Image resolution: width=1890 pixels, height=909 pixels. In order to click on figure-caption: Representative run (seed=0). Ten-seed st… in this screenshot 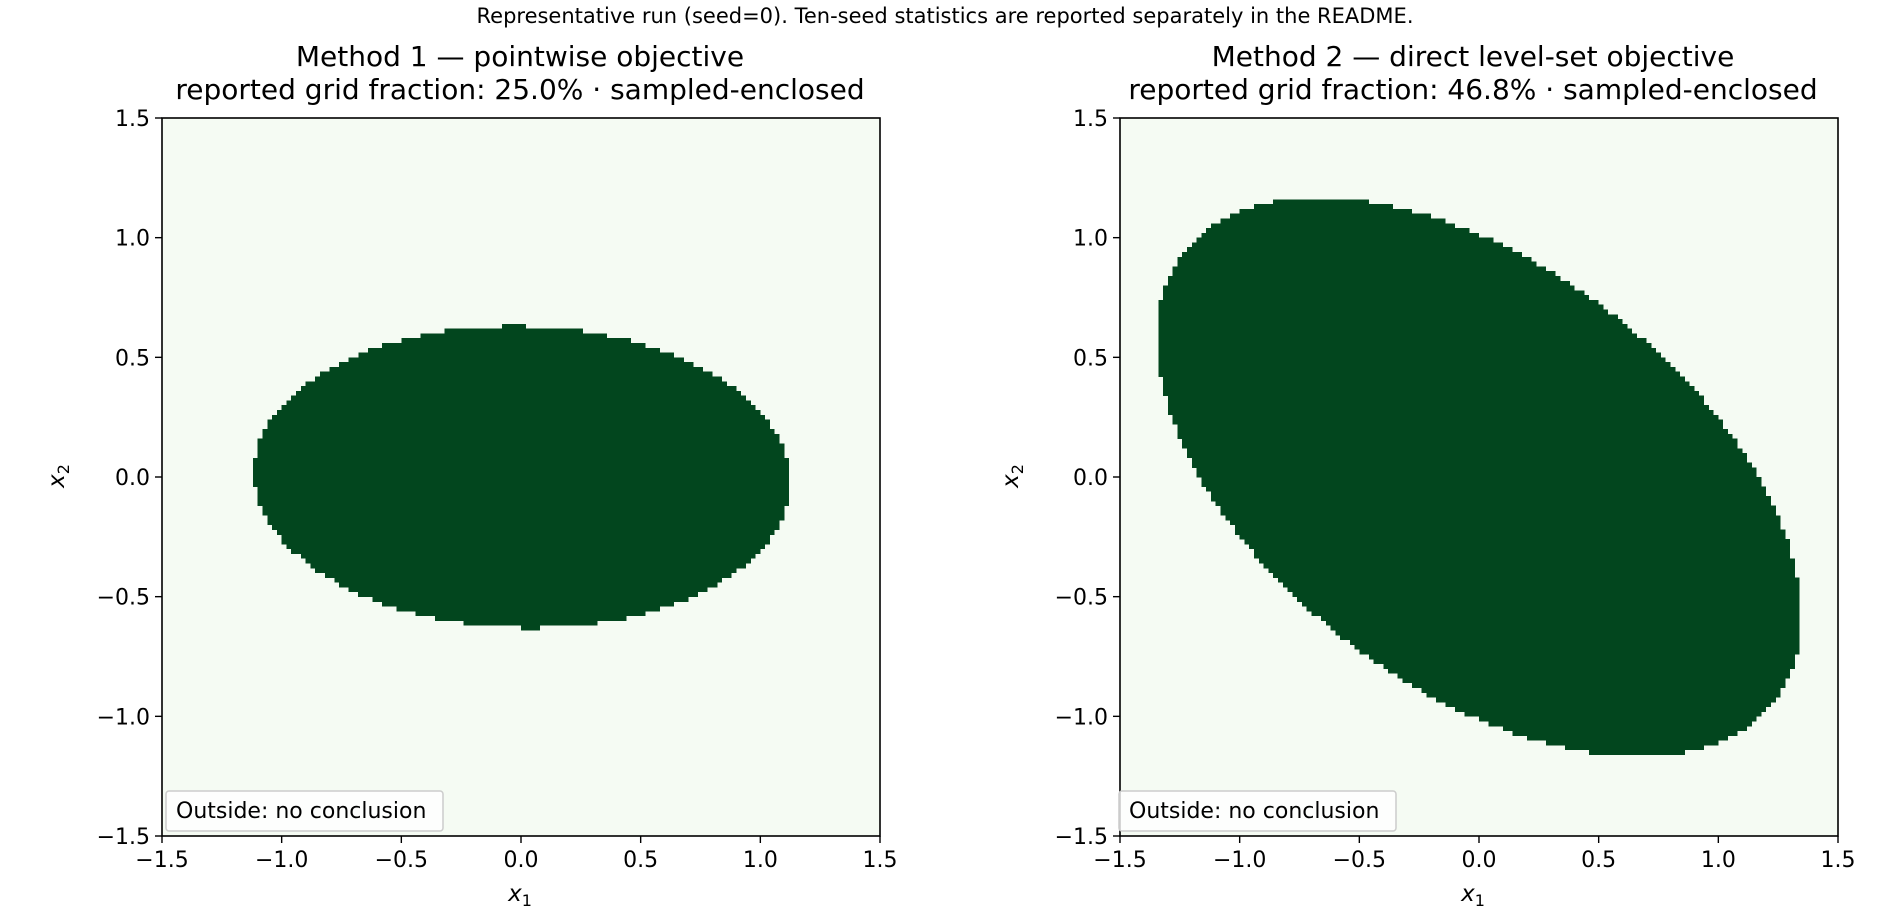, I will do `click(945, 16)`.